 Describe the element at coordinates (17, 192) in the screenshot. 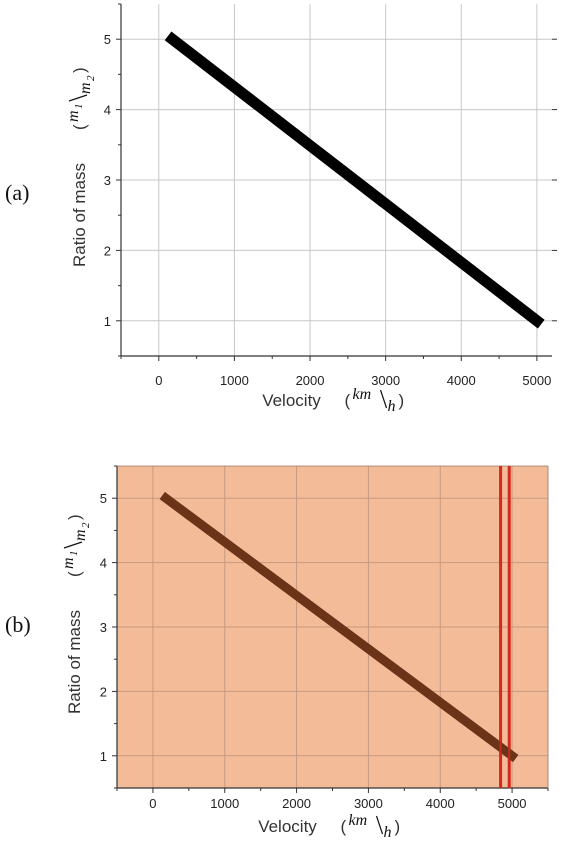

I see `panel-label: (a)` at that location.